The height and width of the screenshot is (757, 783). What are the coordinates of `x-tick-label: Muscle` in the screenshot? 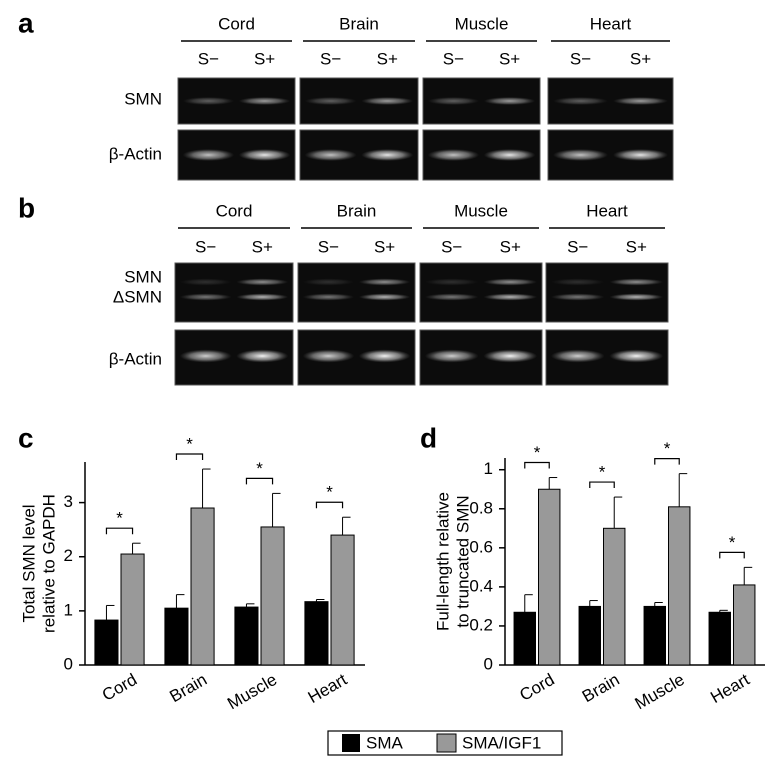 It's located at (252, 691).